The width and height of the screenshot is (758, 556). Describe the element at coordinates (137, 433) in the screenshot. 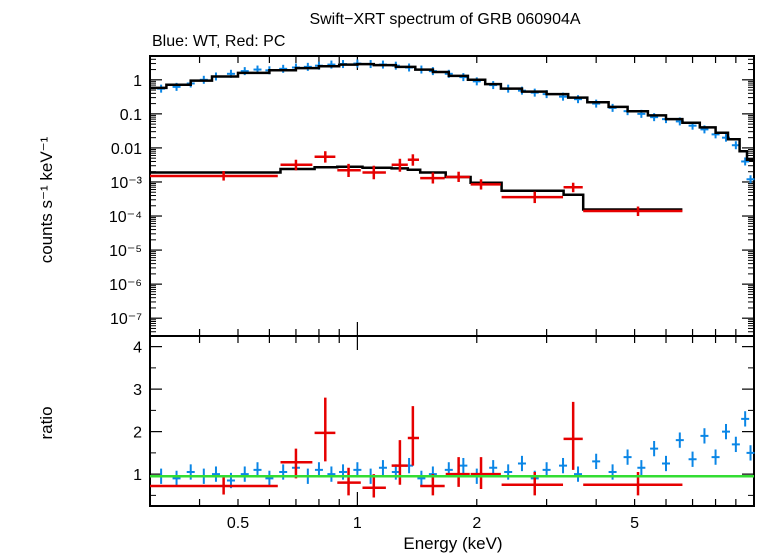

I see `y-tick-label: 2` at that location.